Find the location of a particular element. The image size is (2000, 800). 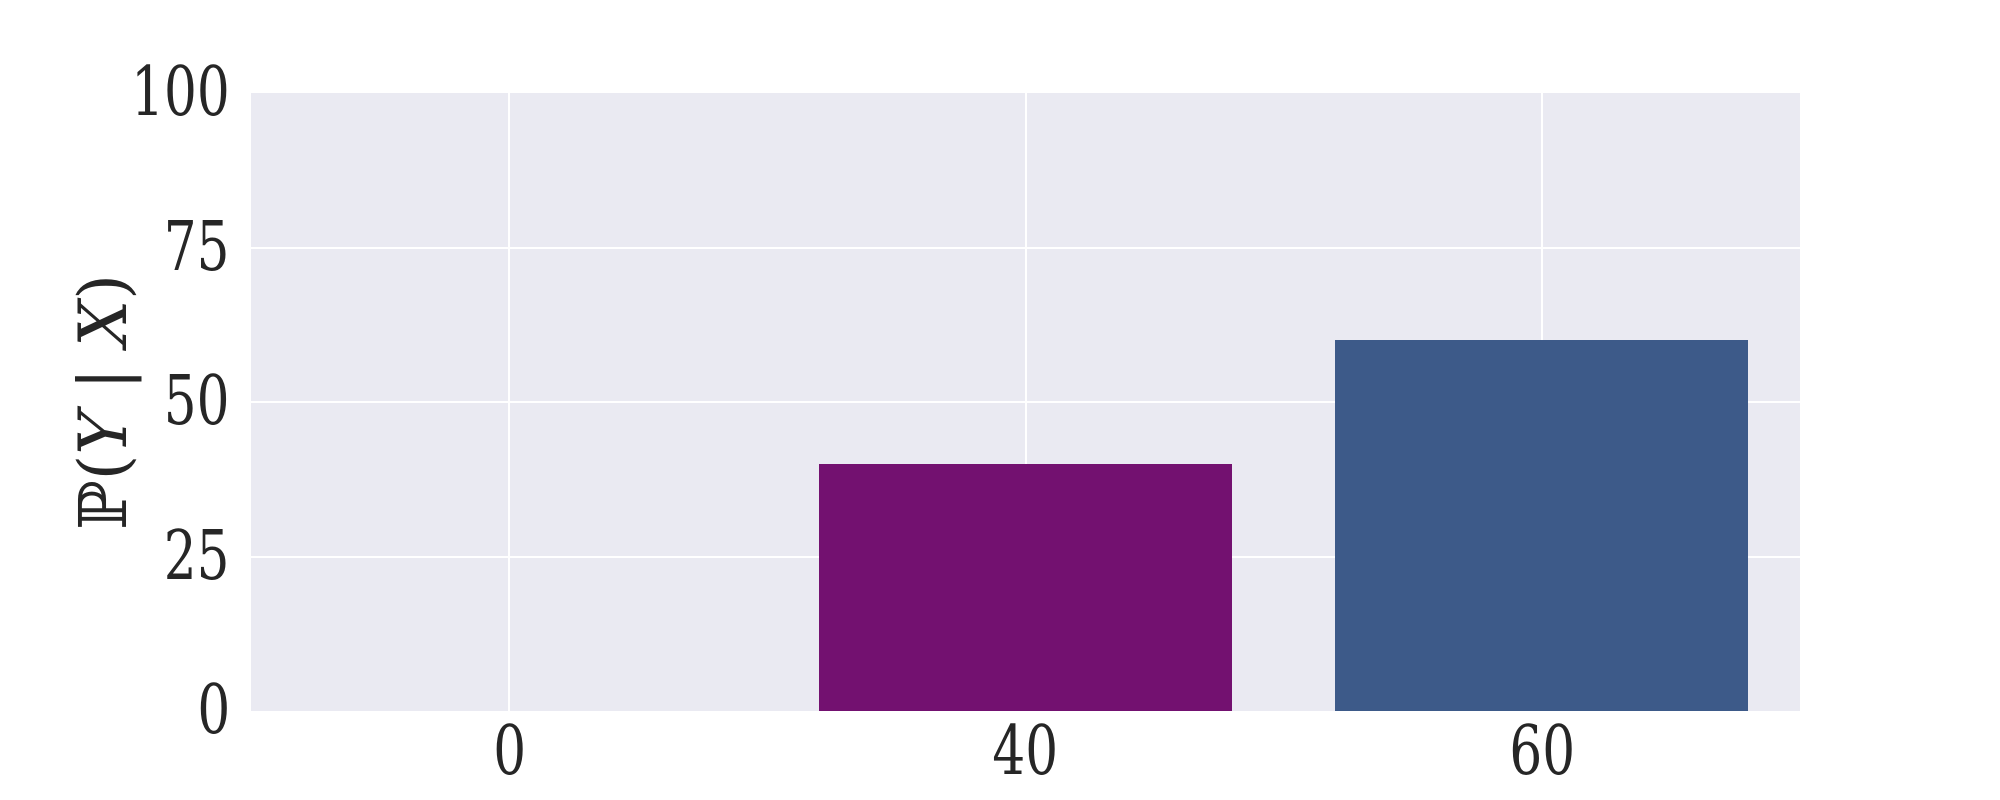

y-tick-label-75: 75 is located at coordinates (197, 247).